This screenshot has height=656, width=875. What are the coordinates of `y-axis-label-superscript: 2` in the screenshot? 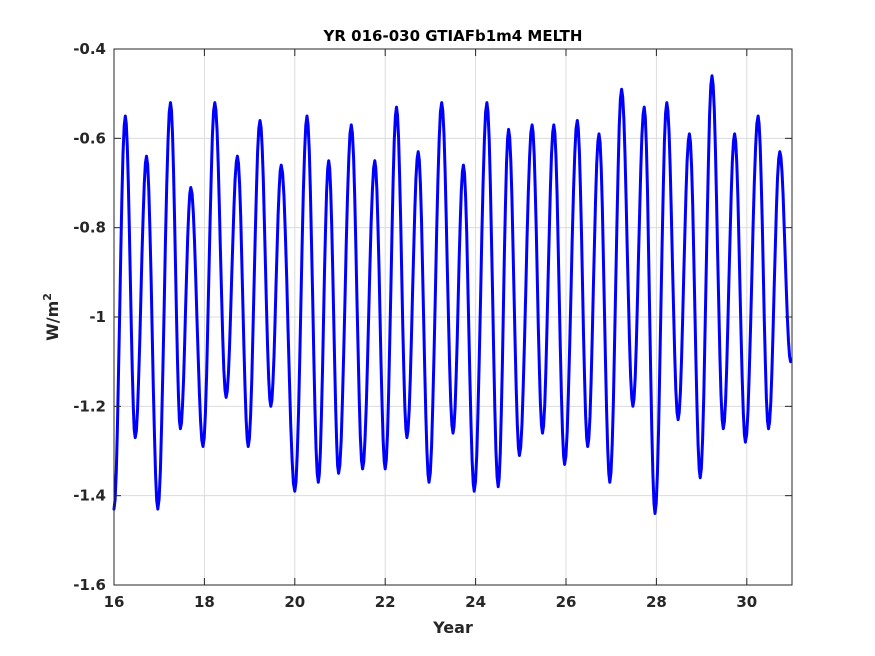 It's located at (47, 297).